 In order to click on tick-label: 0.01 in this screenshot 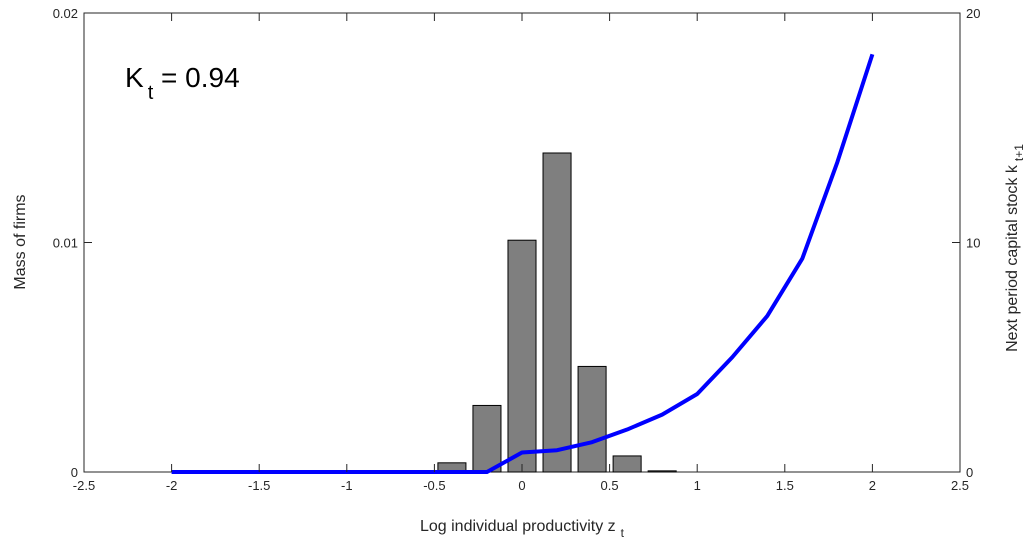, I will do `click(65, 243)`.